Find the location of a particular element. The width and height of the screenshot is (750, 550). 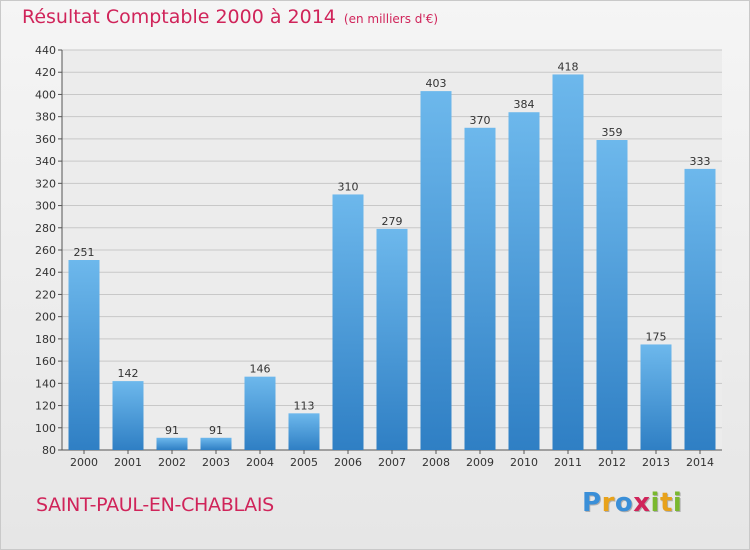

proxiti-logo: Proxiti is located at coordinates (632, 503).